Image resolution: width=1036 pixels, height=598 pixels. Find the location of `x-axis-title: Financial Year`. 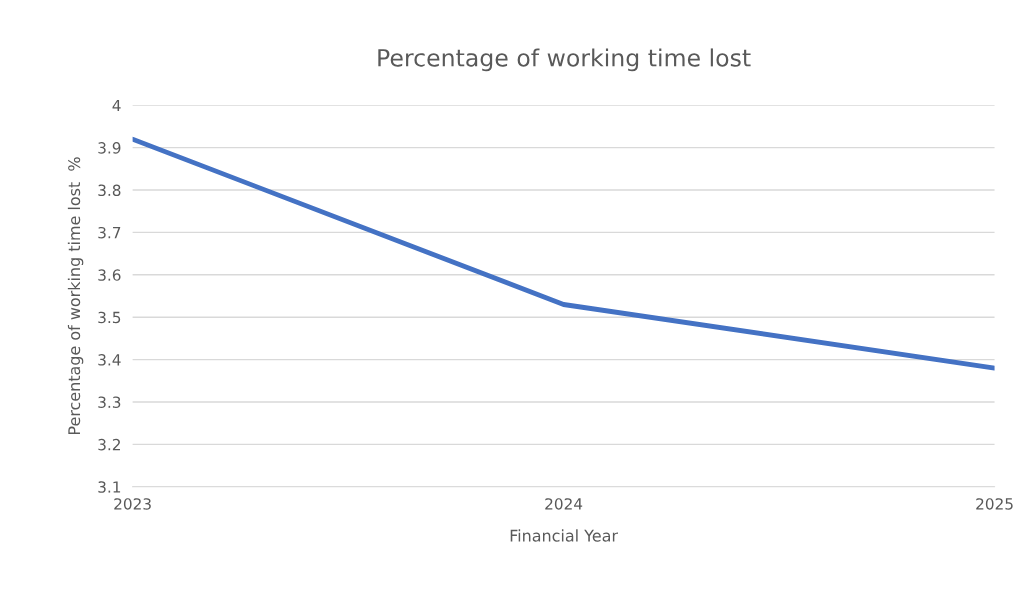

x-axis-title: Financial Year is located at coordinates (564, 535).